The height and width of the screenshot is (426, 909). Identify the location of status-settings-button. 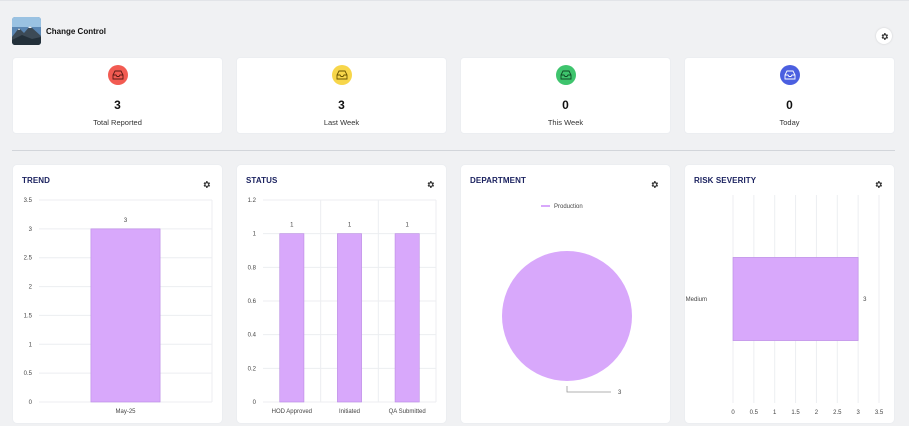
(430, 184).